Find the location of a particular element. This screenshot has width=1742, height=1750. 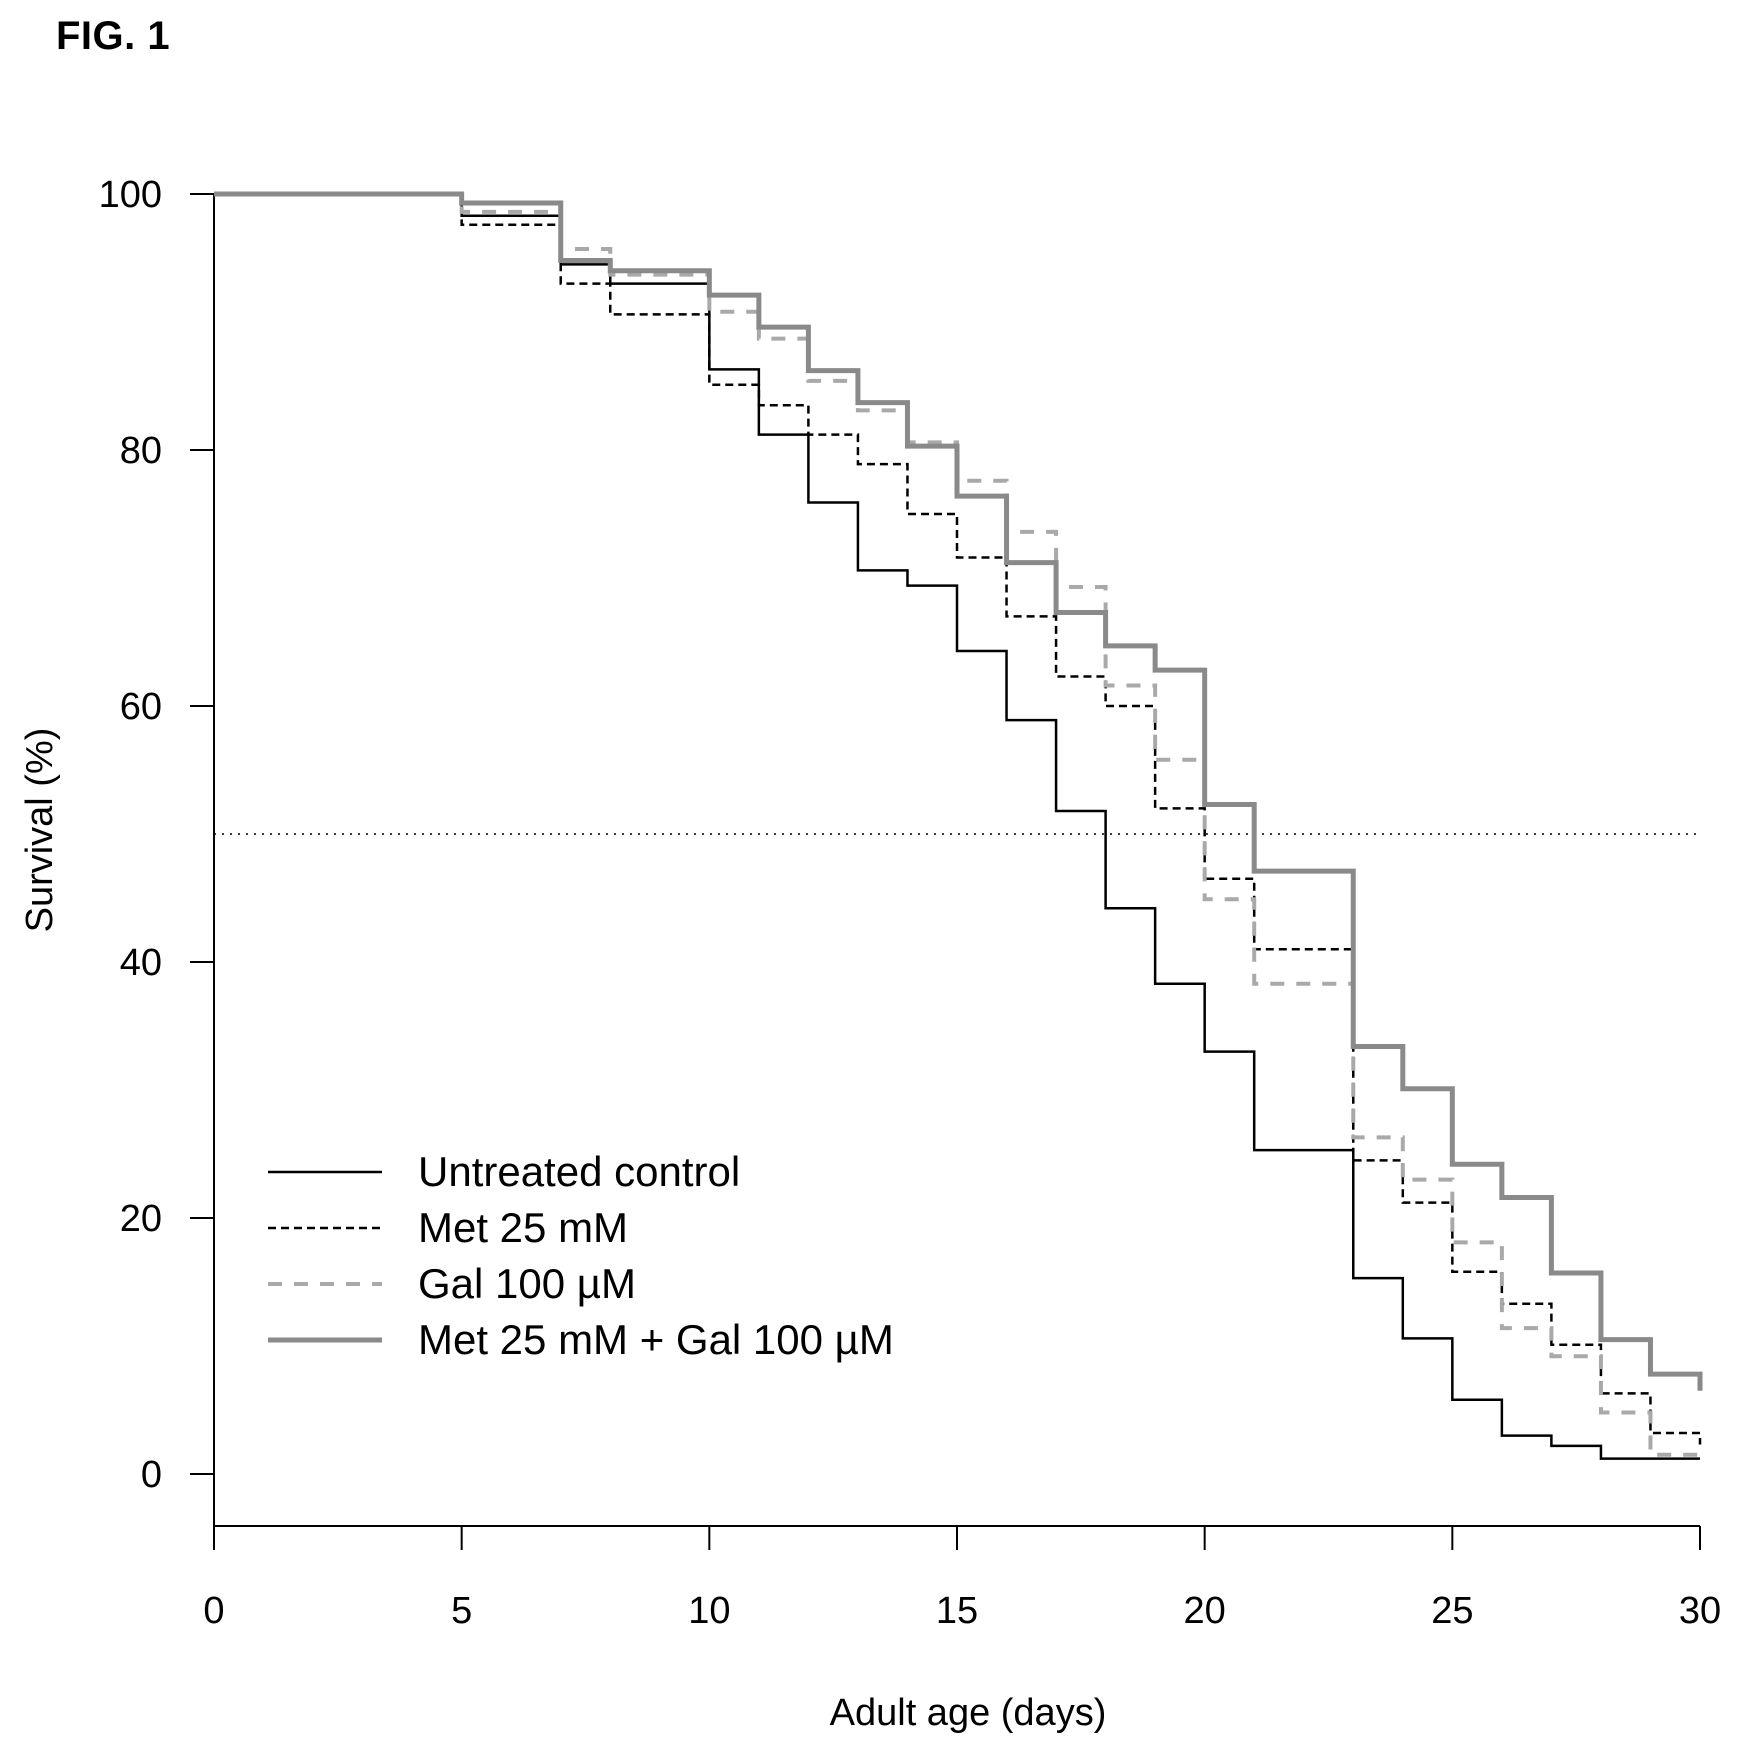

y-tick-label: 100 is located at coordinates (130, 195).